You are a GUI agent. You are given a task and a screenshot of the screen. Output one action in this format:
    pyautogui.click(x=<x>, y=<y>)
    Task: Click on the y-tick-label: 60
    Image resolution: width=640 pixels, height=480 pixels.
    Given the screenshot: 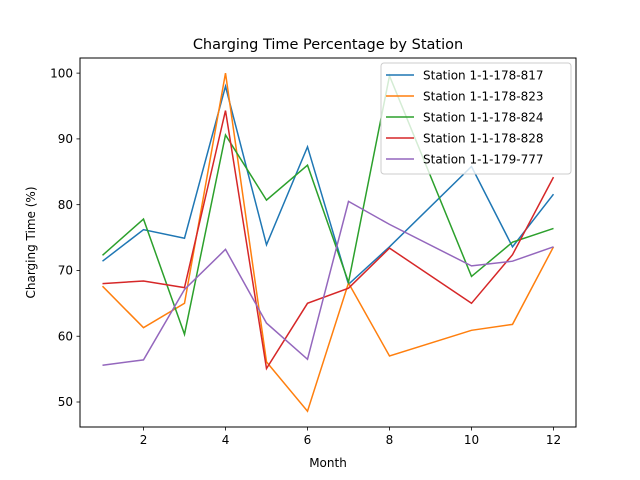 What is the action you would take?
    pyautogui.click(x=65, y=336)
    